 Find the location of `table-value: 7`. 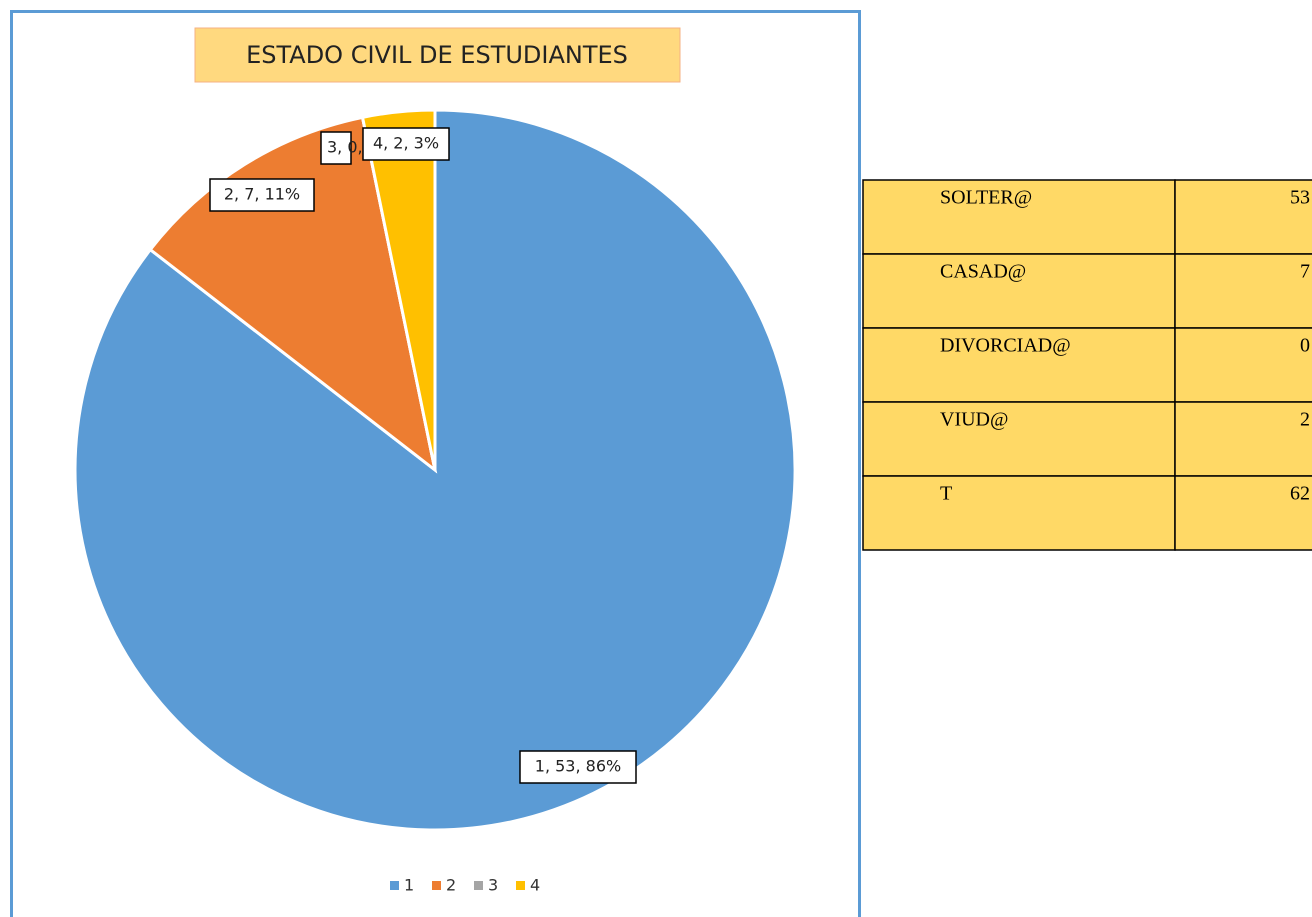

table-value: 7 is located at coordinates (1305, 272).